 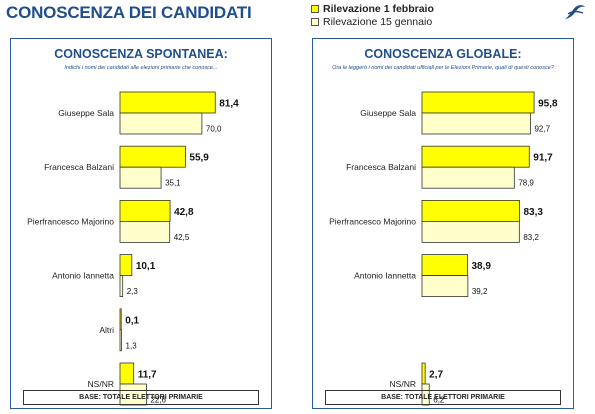 What do you see at coordinates (378, 22) in the screenshot?
I see `legend-label-15-gennaio: Rilevazione 15 gennaio` at bounding box center [378, 22].